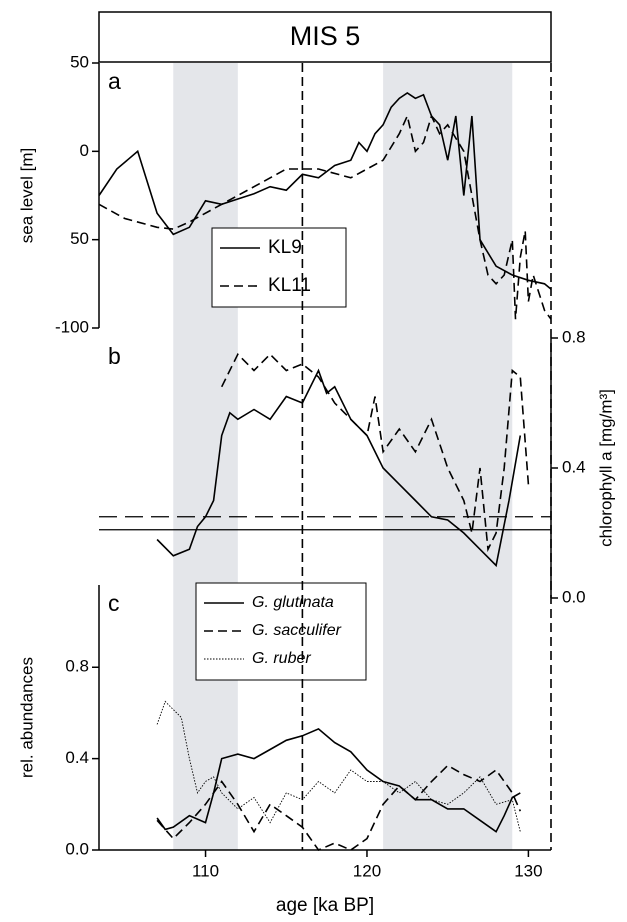 This screenshot has height=922, width=627. Describe the element at coordinates (26, 195) in the screenshot. I see `y-axis-label: sea level [m]` at that location.